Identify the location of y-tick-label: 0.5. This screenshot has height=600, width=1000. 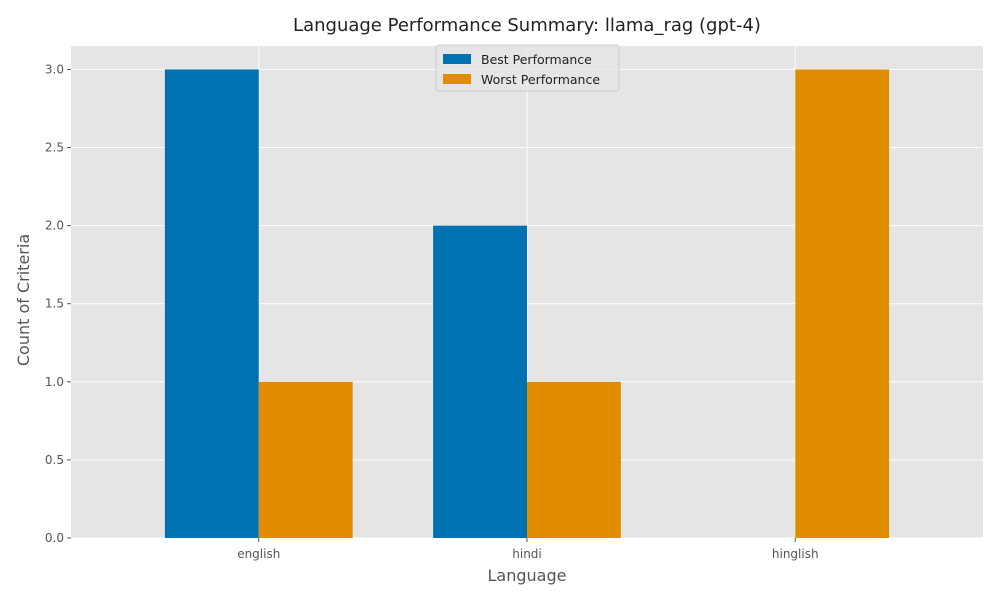
(54, 460).